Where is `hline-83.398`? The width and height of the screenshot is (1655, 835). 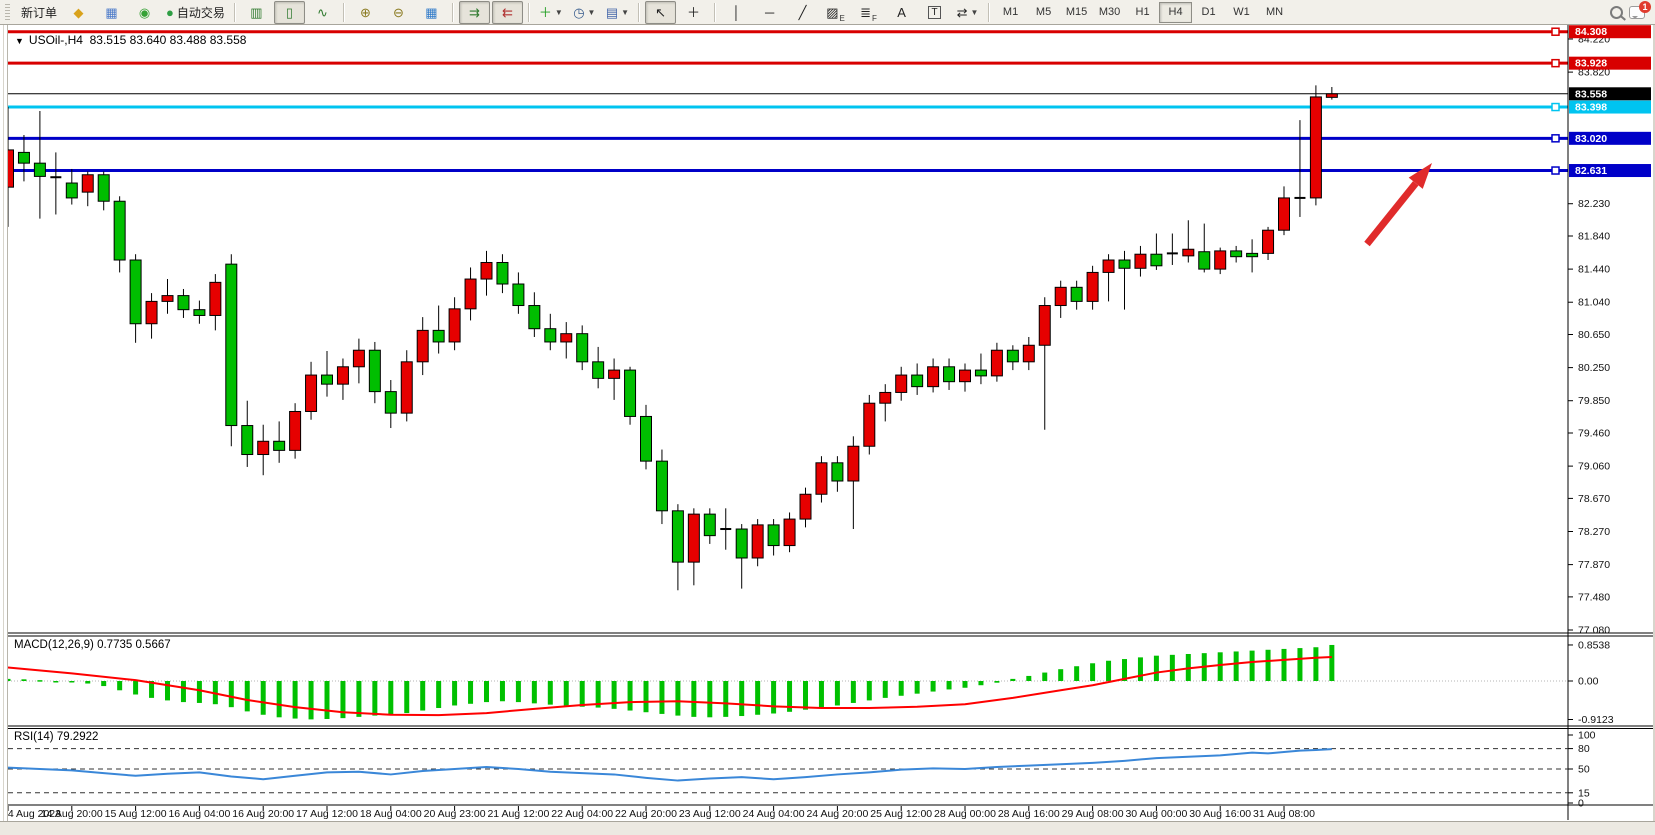 hline-83.398 is located at coordinates (788, 107).